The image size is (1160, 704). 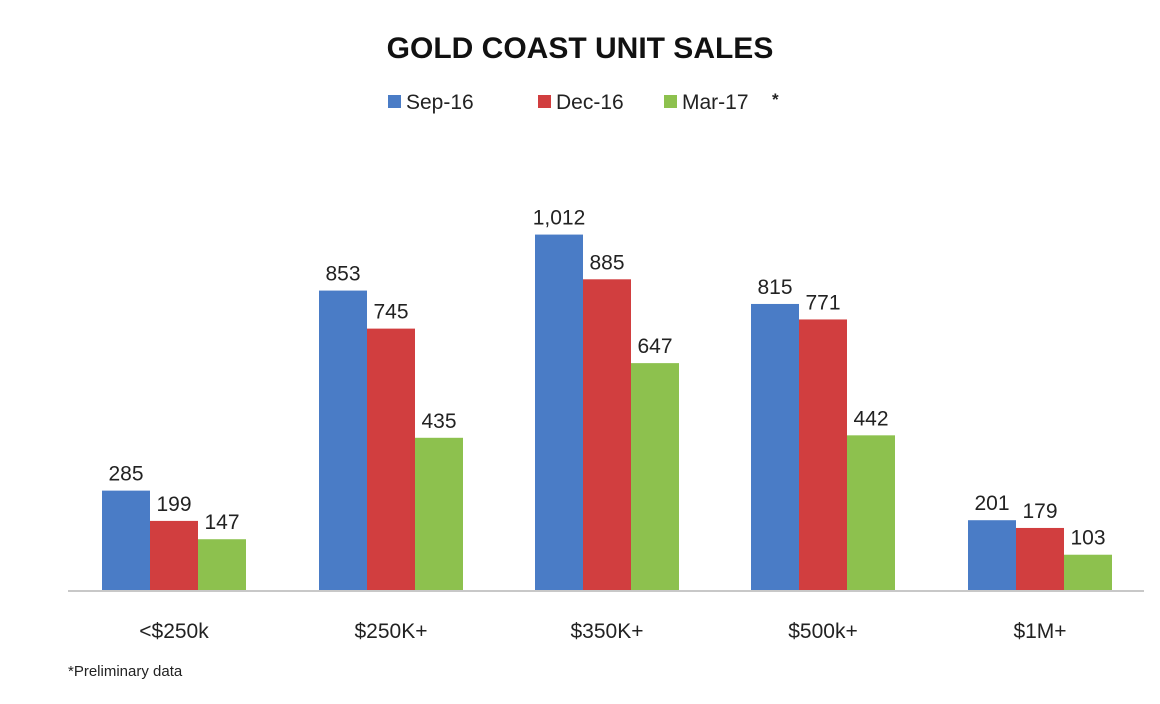 What do you see at coordinates (606, 262) in the screenshot?
I see `value-label-dec-16-2: 885` at bounding box center [606, 262].